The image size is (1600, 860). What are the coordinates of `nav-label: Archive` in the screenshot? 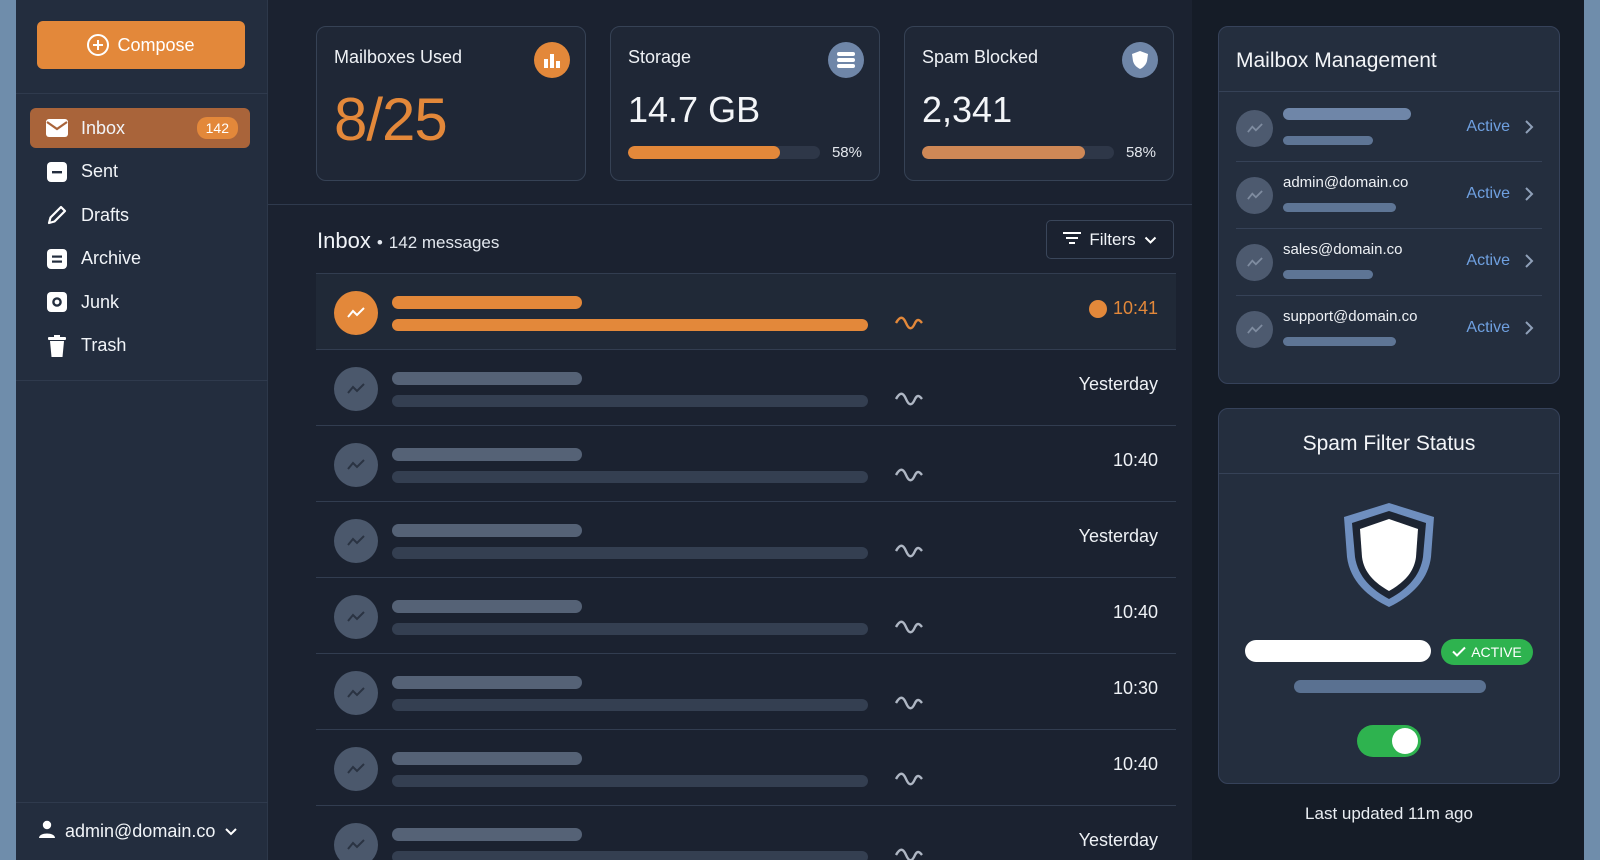 It's located at (111, 258).